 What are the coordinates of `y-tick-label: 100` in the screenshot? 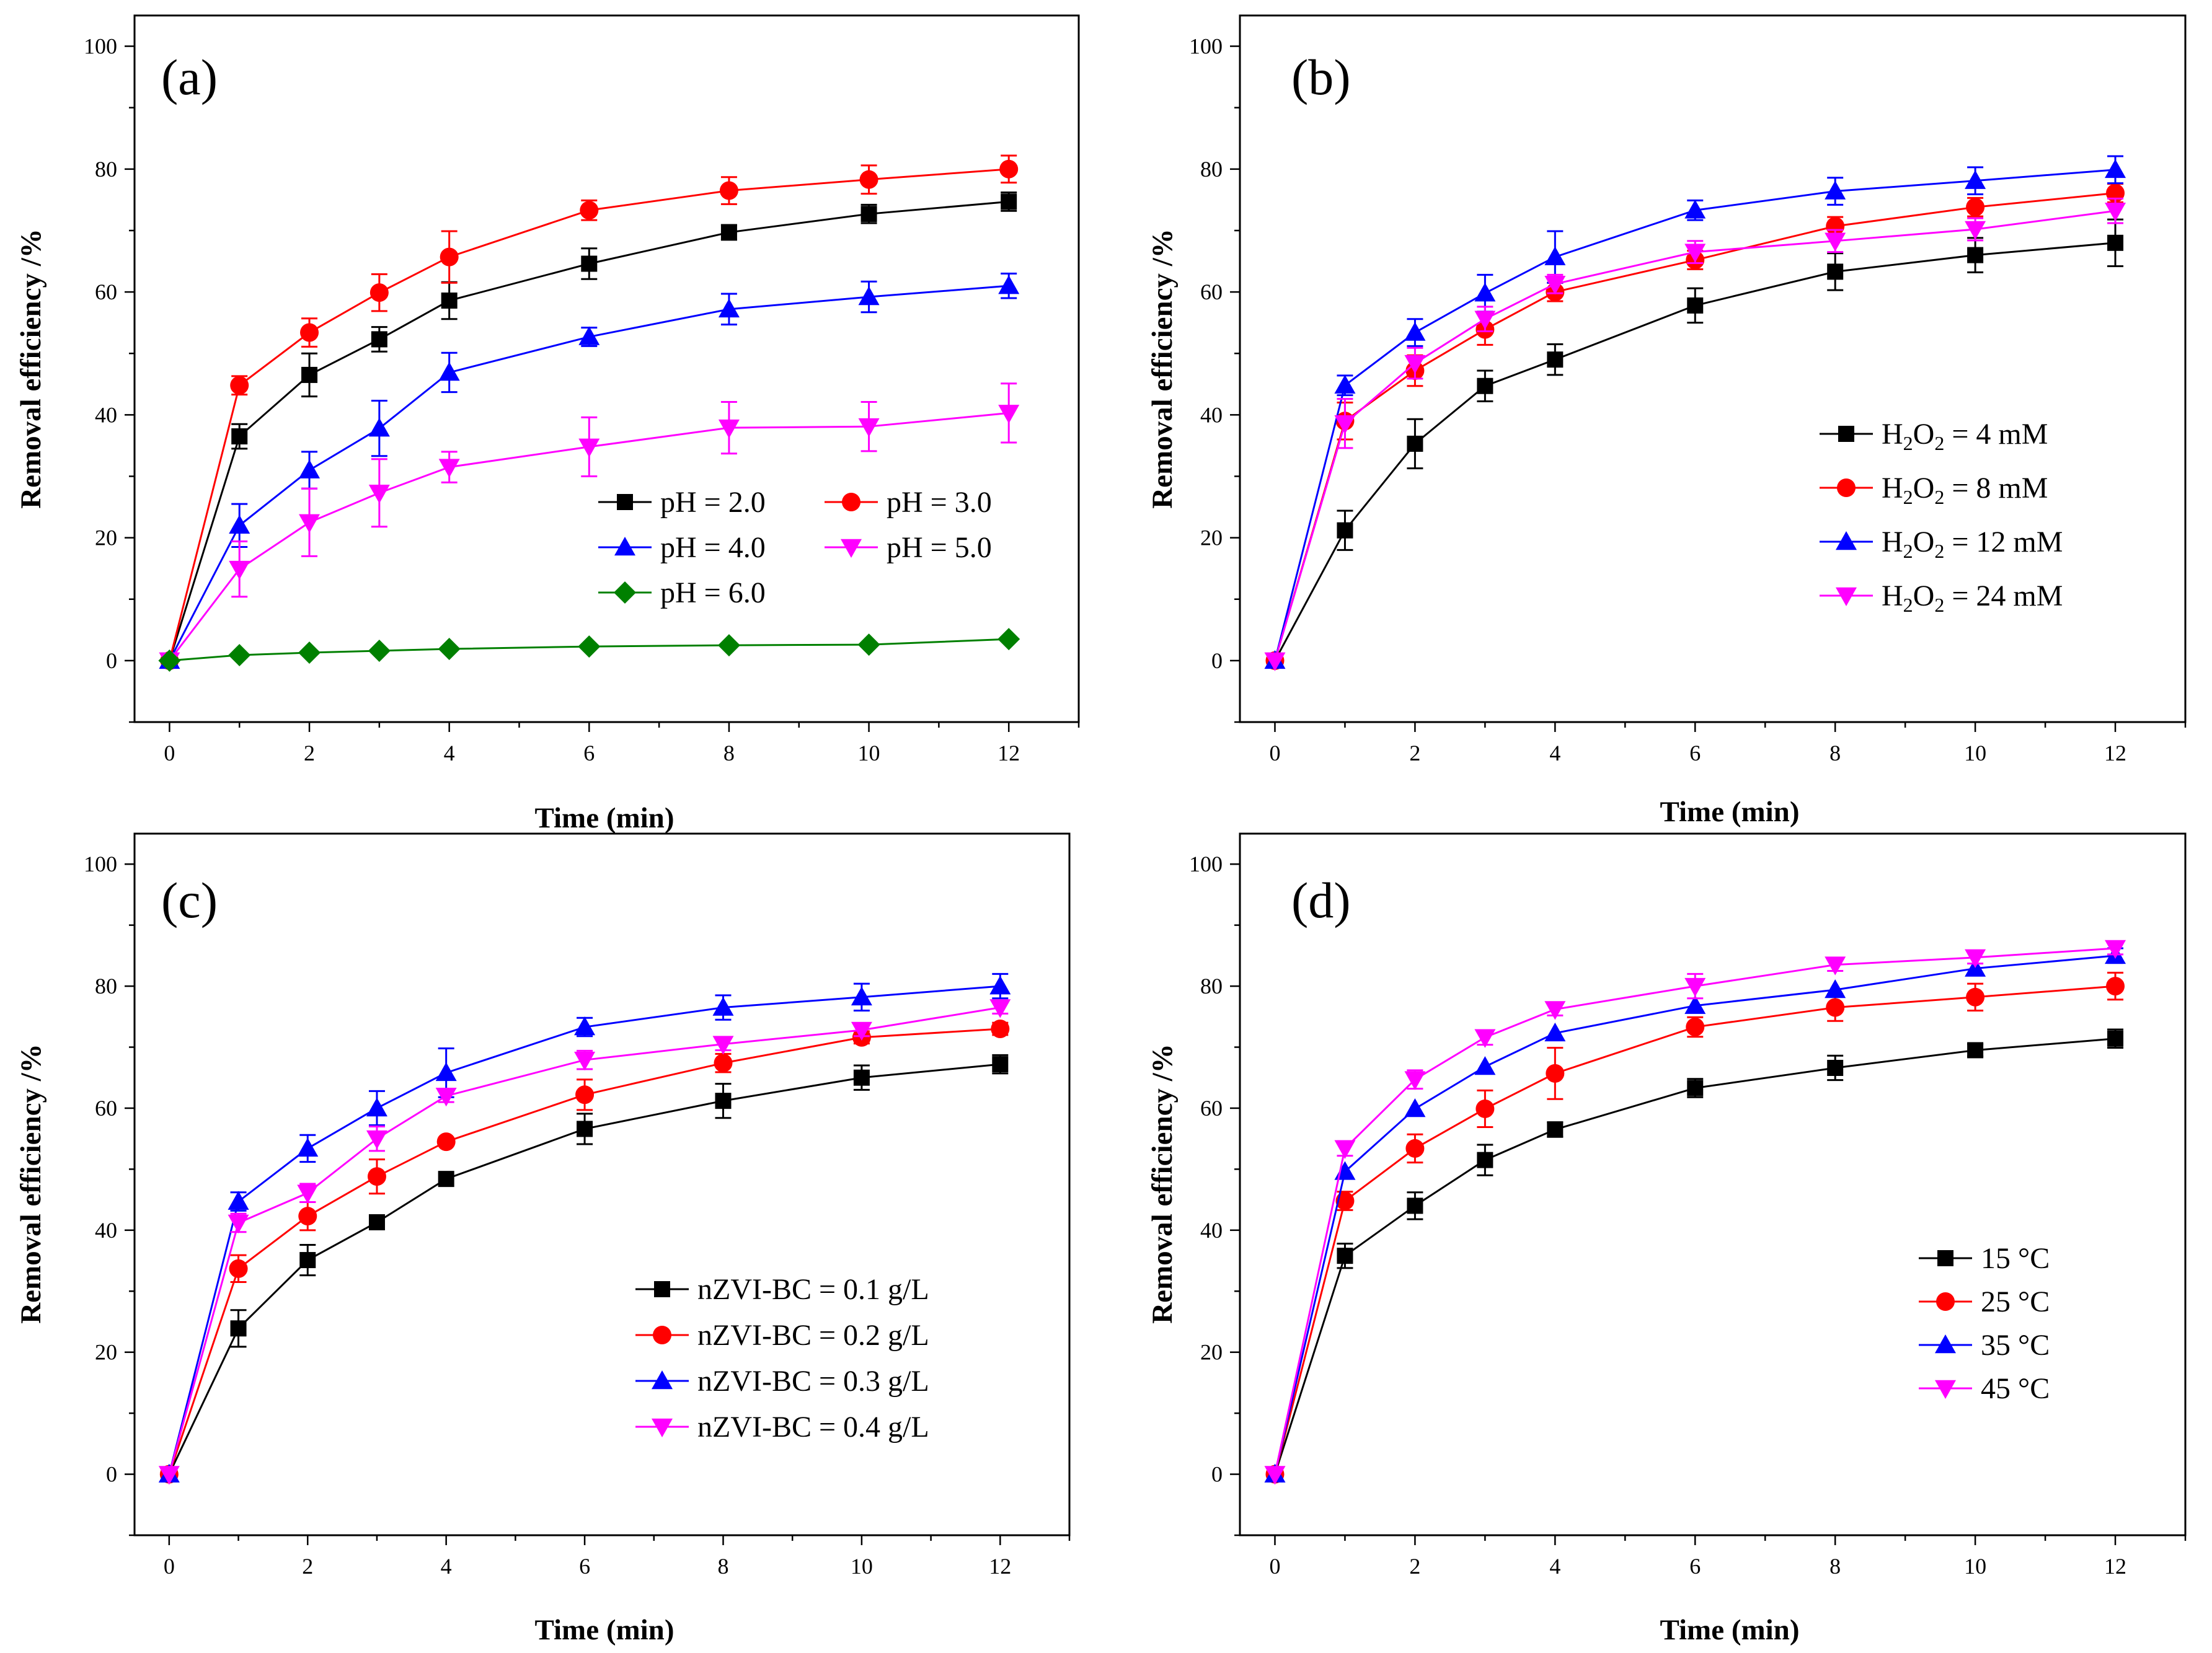 It's located at (100, 864).